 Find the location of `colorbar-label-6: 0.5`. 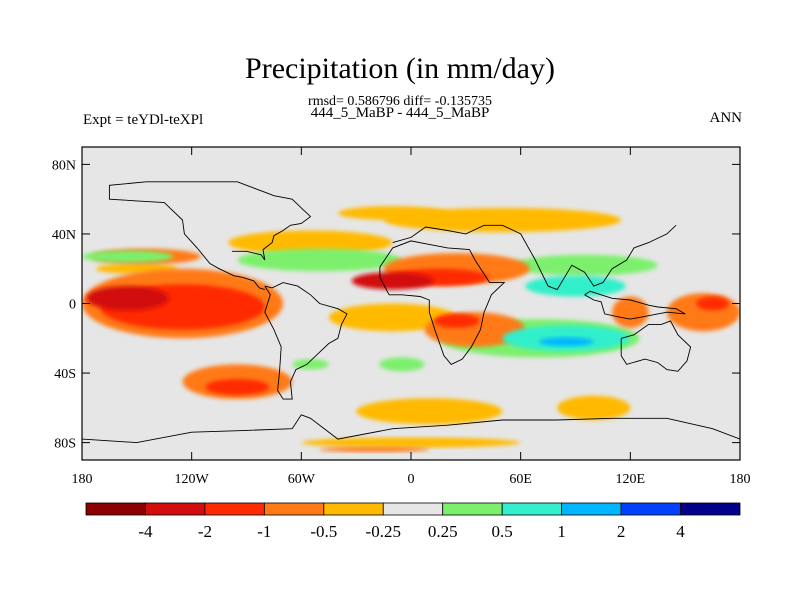

colorbar-label-6: 0.5 is located at coordinates (502, 531).